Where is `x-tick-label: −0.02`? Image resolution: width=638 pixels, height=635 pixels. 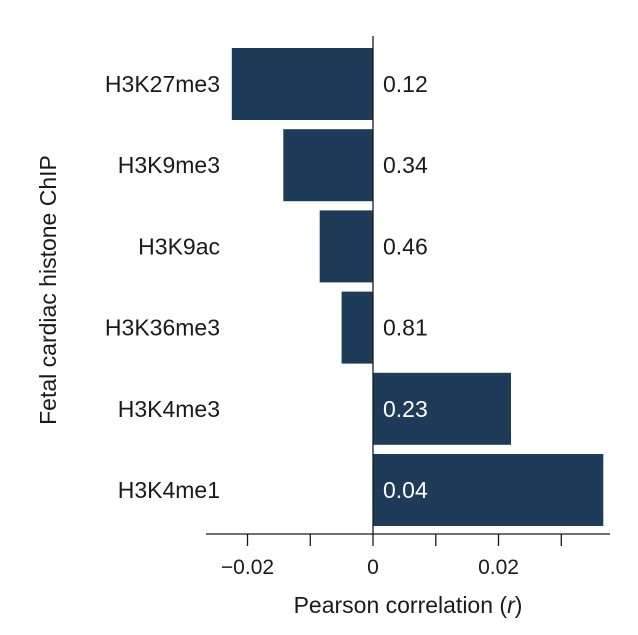 x-tick-label: −0.02 is located at coordinates (247, 567).